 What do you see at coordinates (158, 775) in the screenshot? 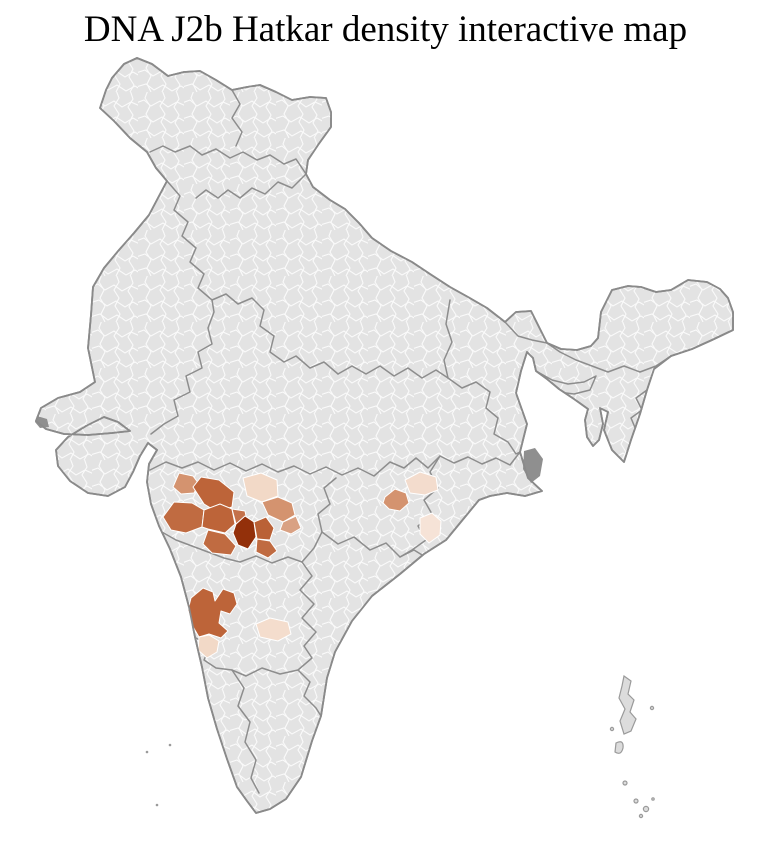
I see `lakshadweep-islands` at bounding box center [158, 775].